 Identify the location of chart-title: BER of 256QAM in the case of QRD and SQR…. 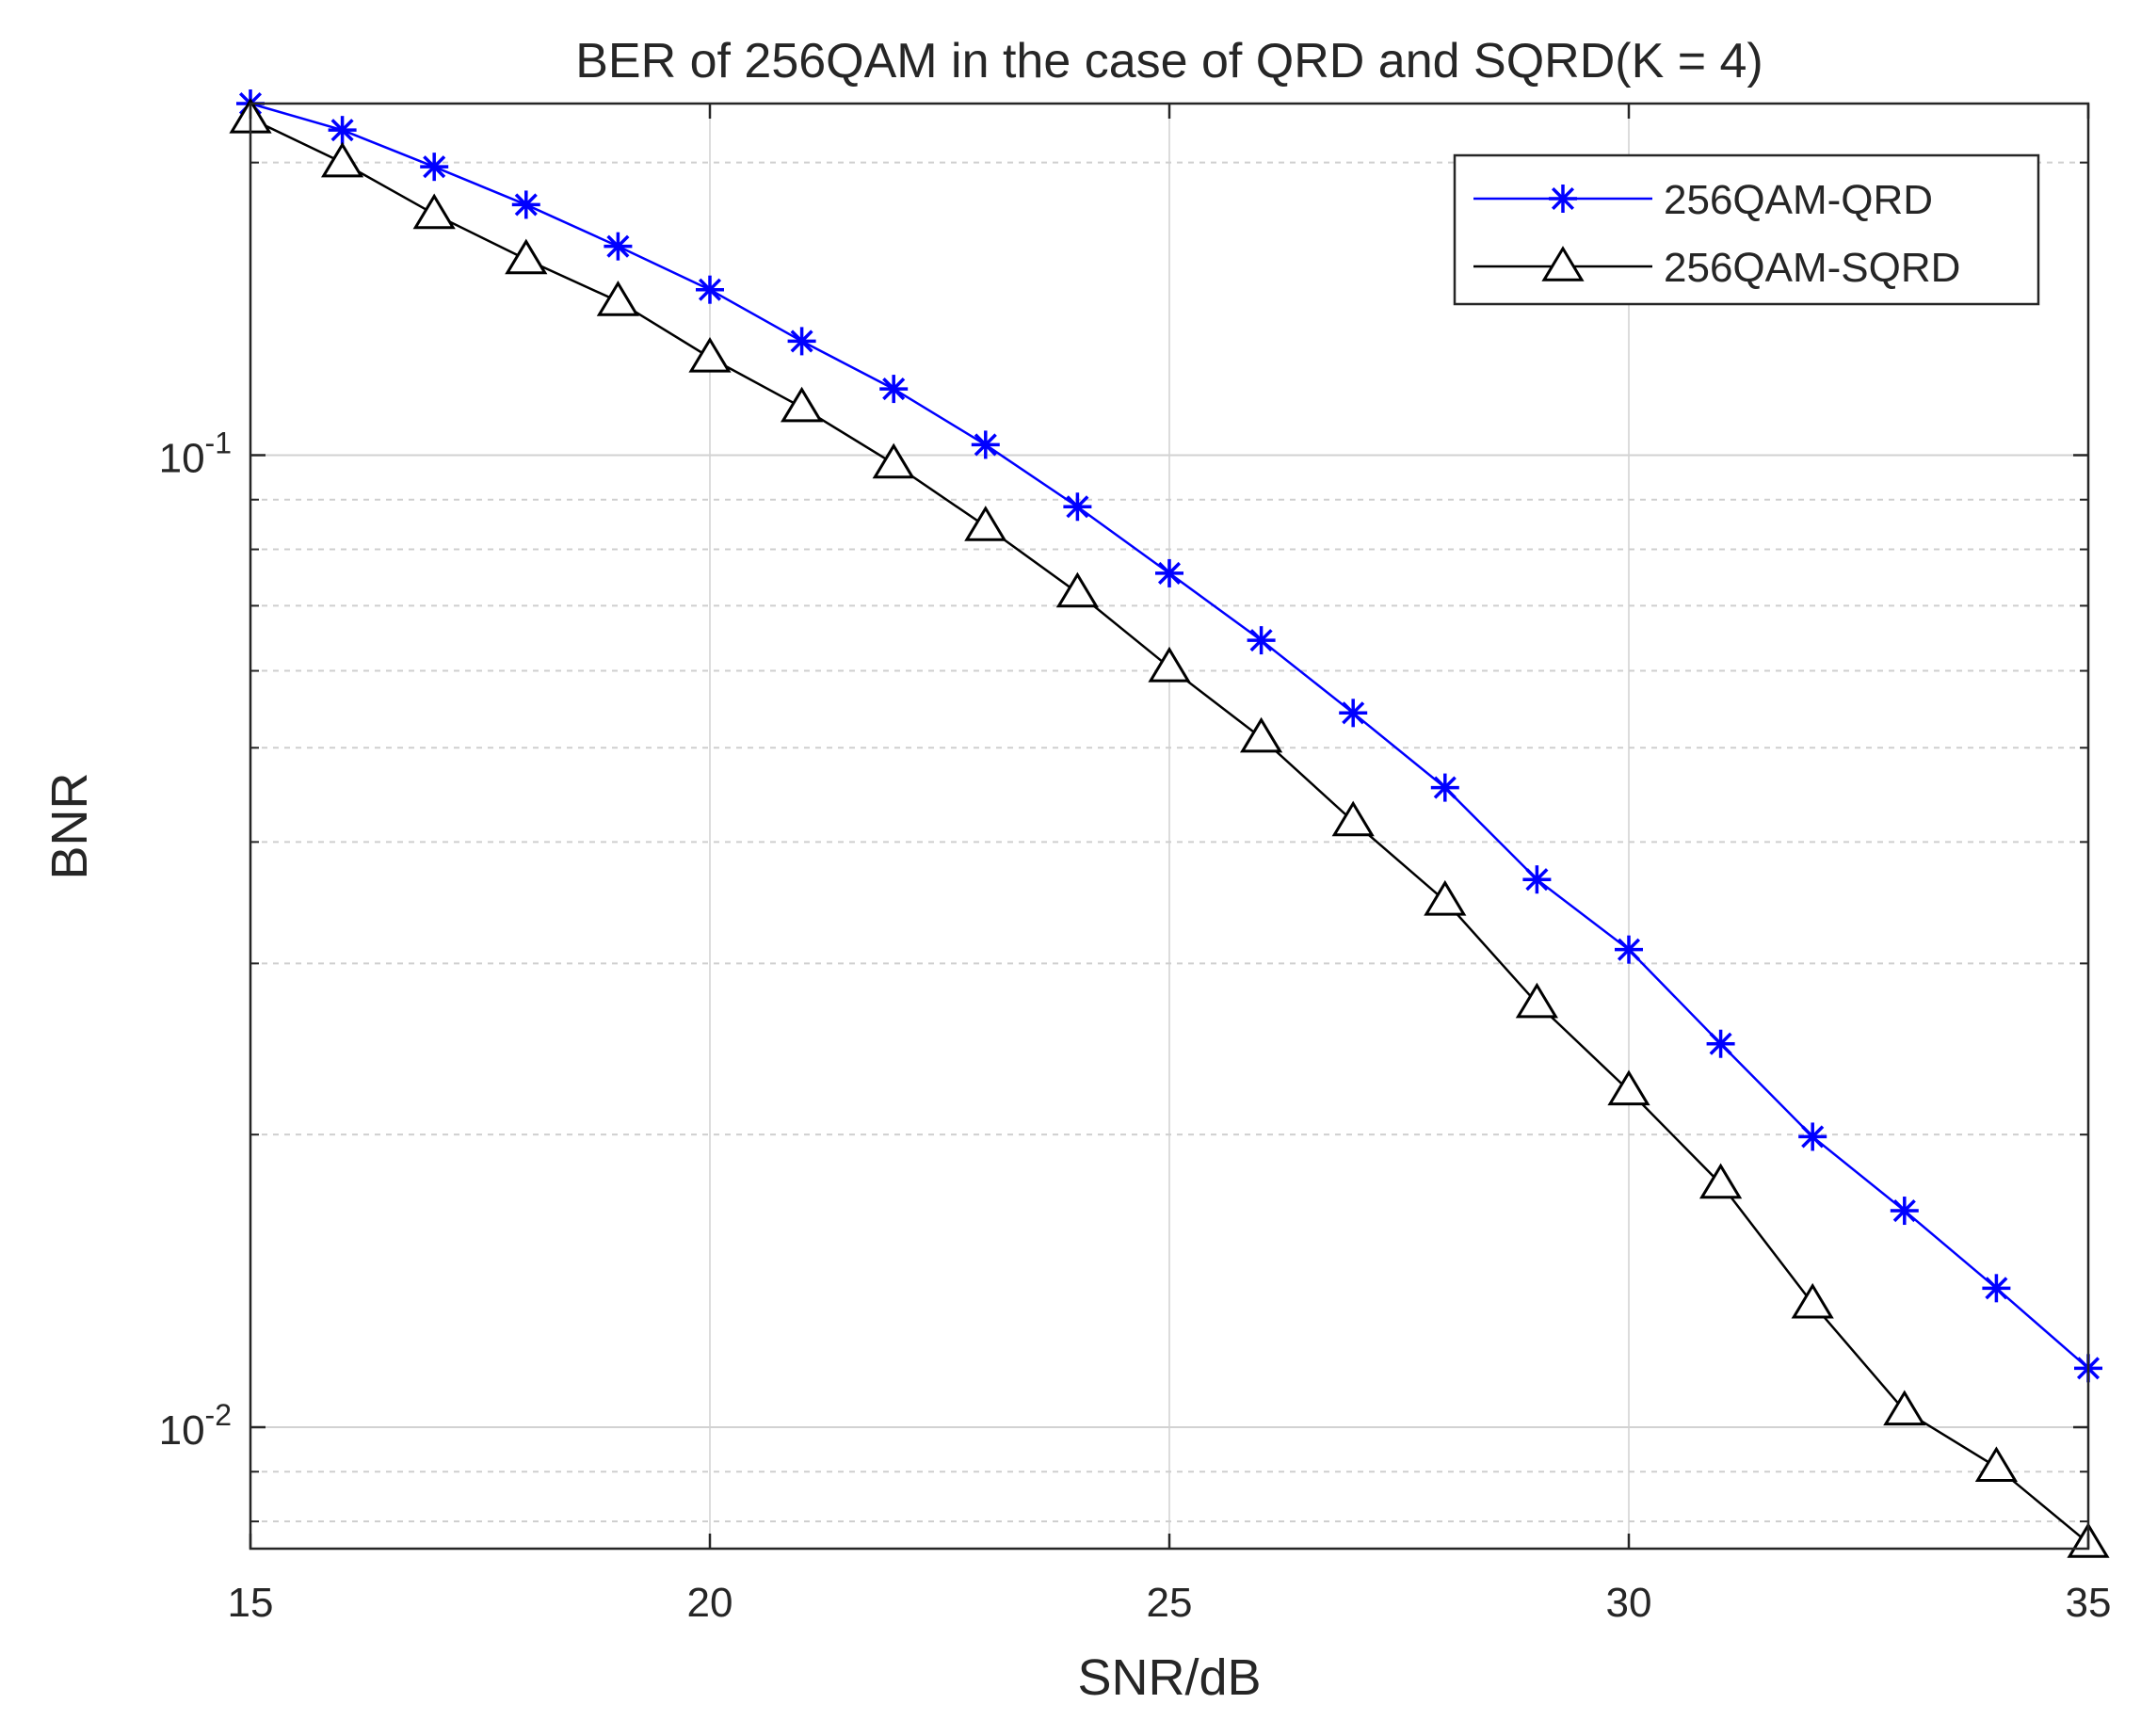
(1169, 61).